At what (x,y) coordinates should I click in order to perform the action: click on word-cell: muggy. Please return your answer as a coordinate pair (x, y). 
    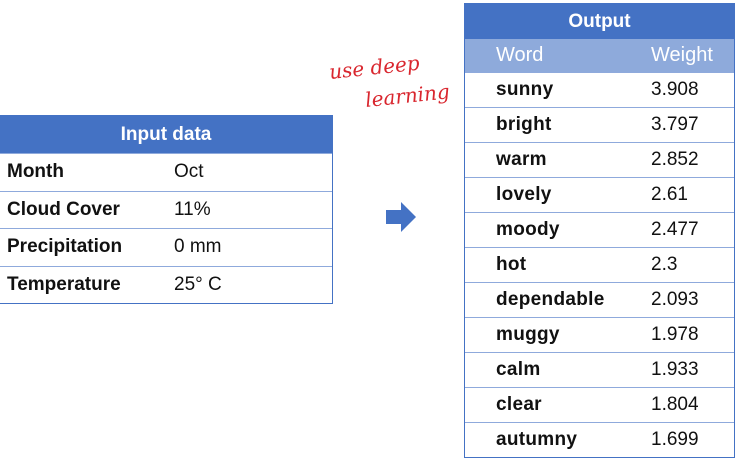
    Looking at the image, I should click on (528, 334).